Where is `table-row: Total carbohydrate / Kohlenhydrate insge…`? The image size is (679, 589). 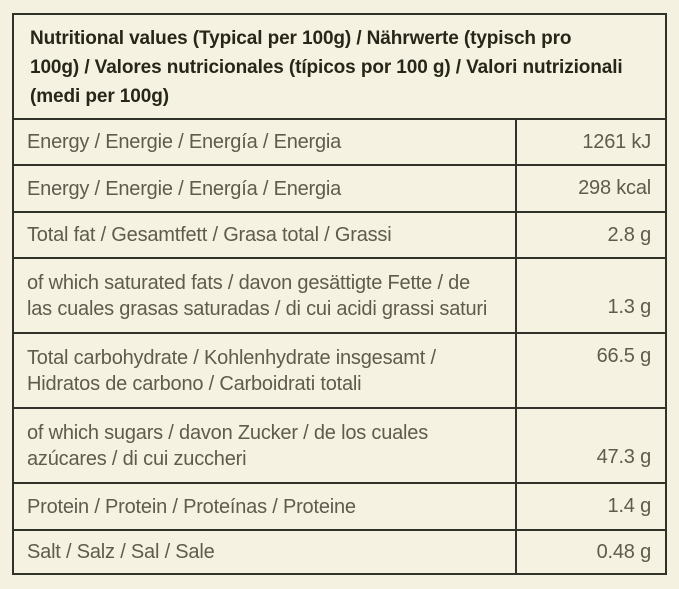
table-row: Total carbohydrate / Kohlenhydrate insge… is located at coordinates (339, 369).